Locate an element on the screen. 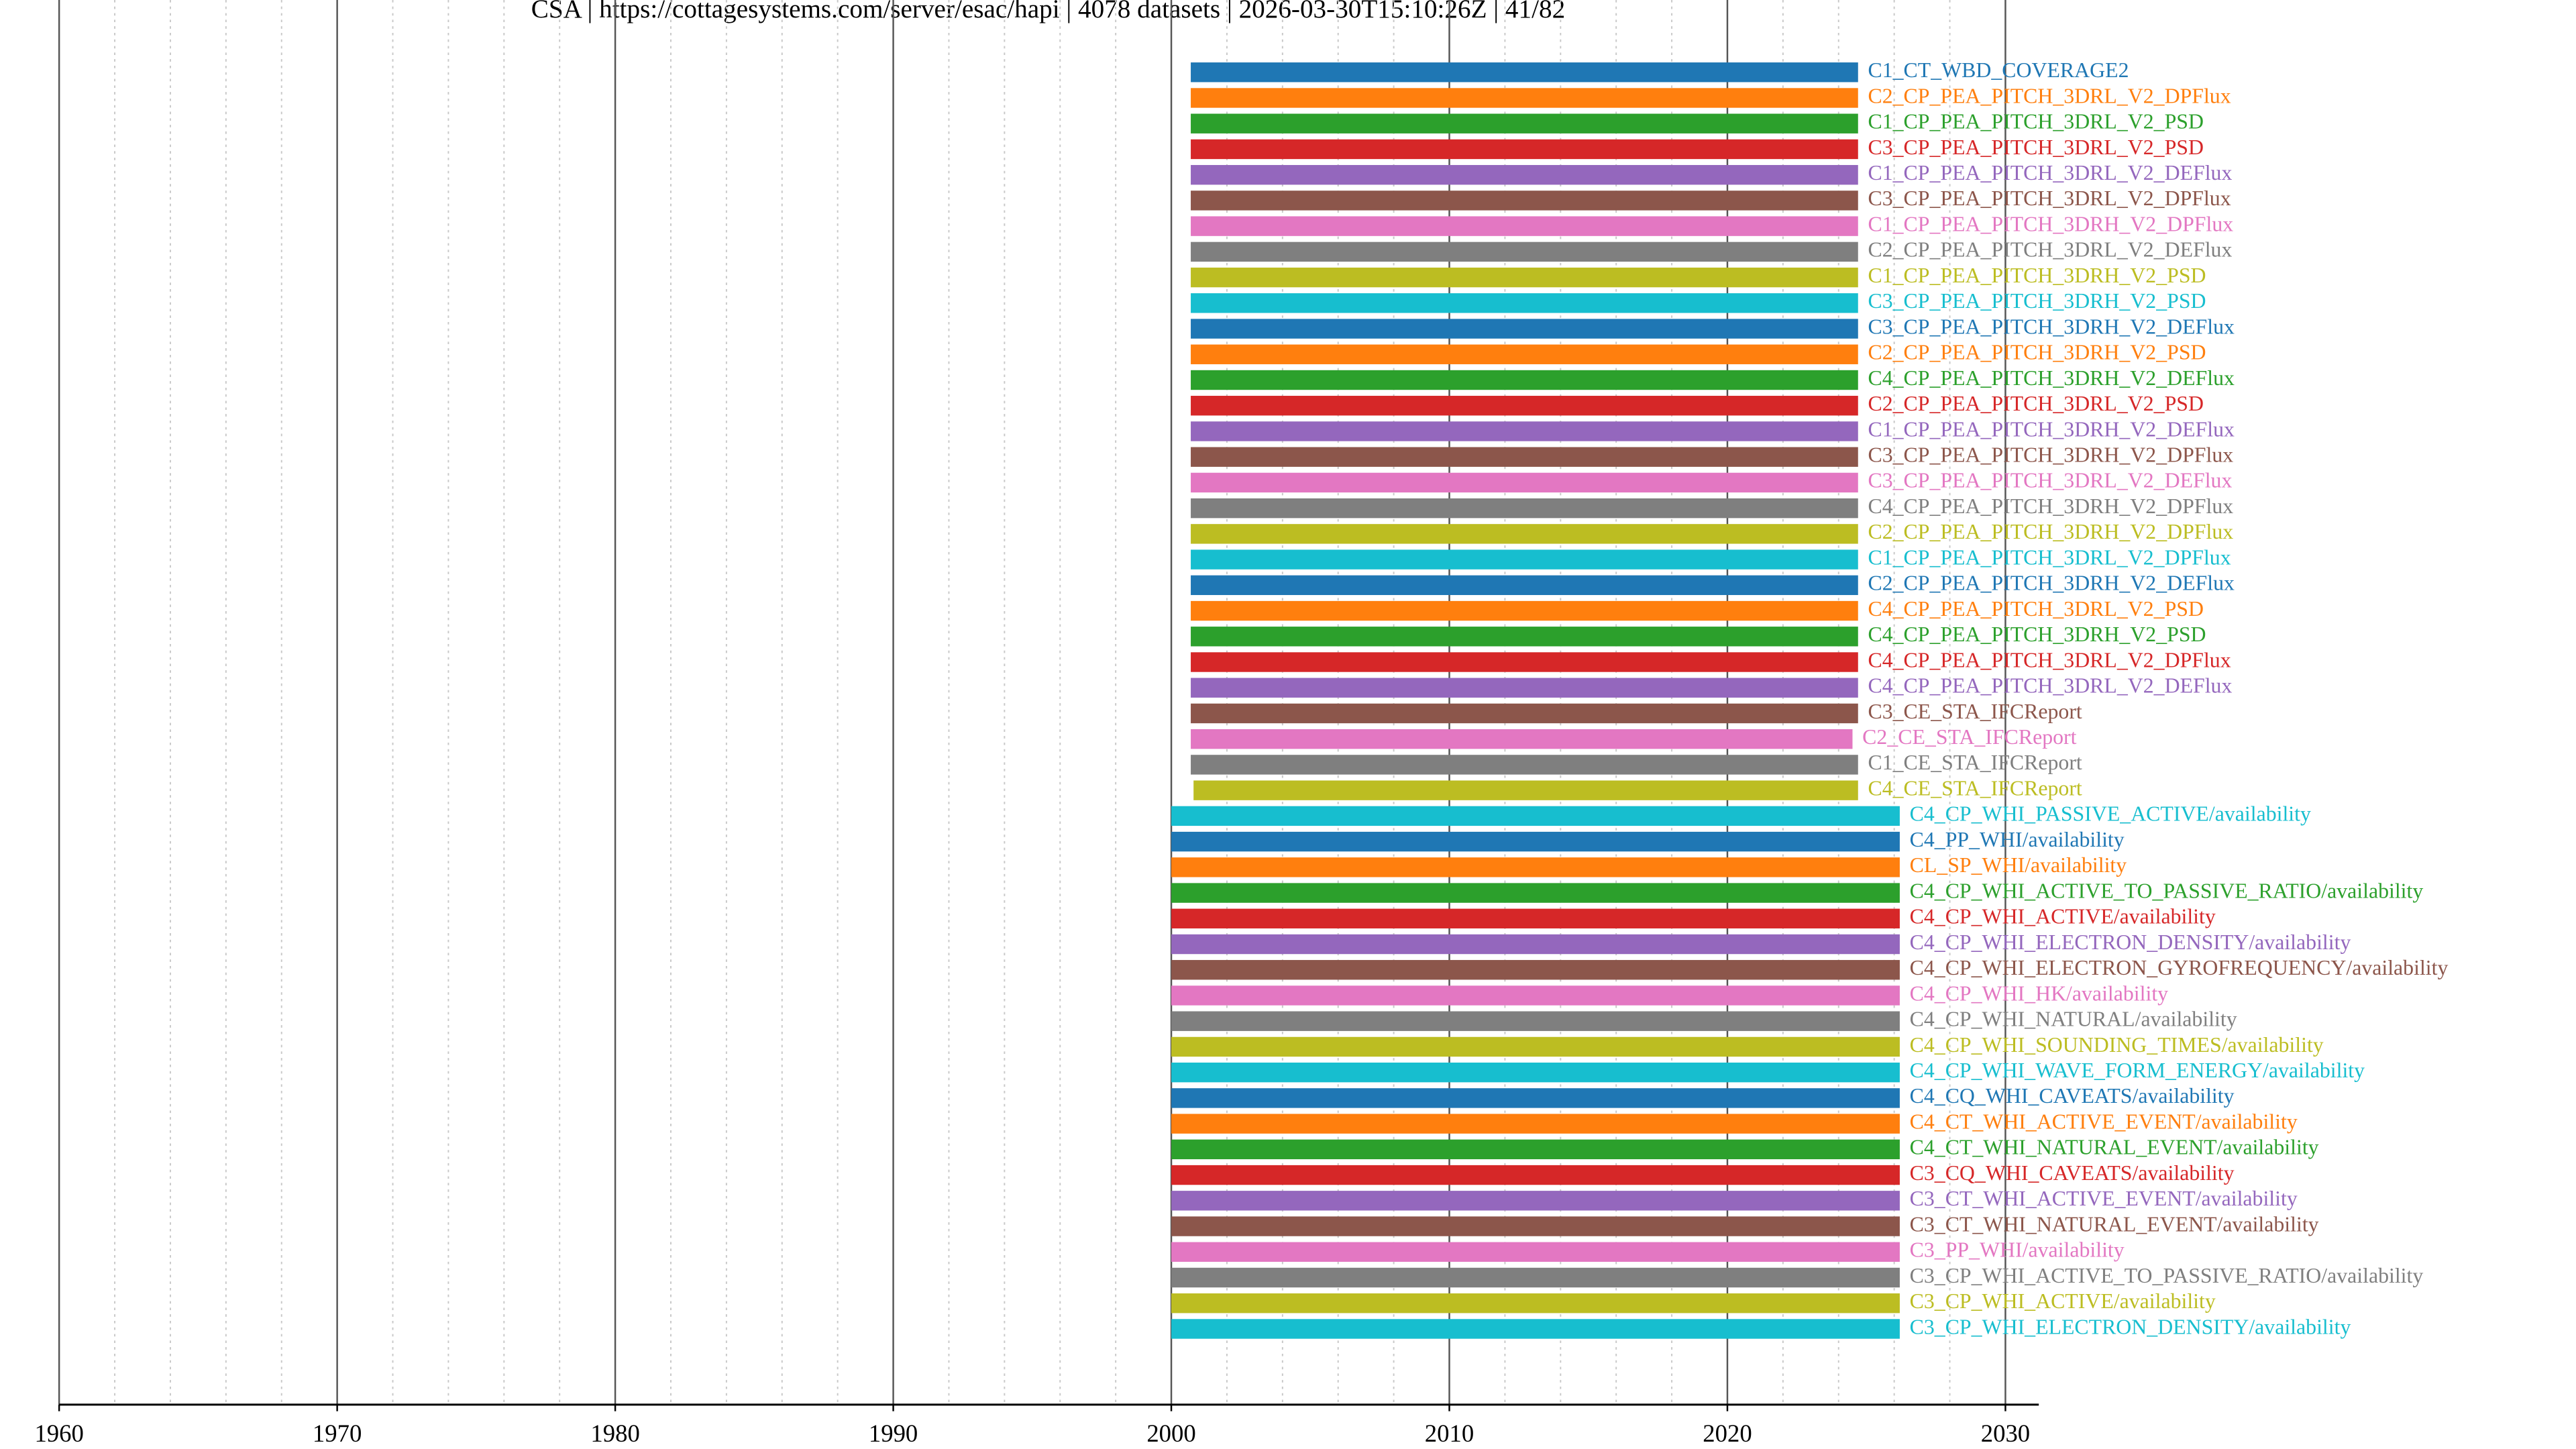  bar-label: C4_CT_WHI_NATURAL_EVENT/availability is located at coordinates (2114, 1147).